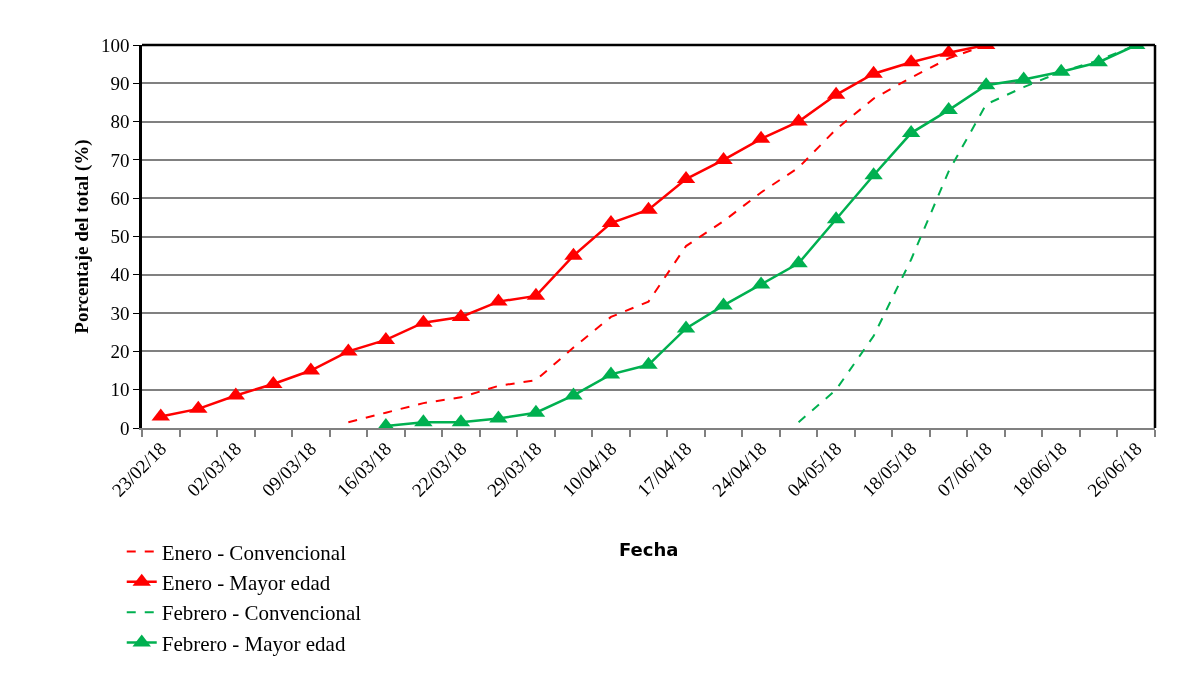  I want to click on y-tick-label: 40, so click(120, 275).